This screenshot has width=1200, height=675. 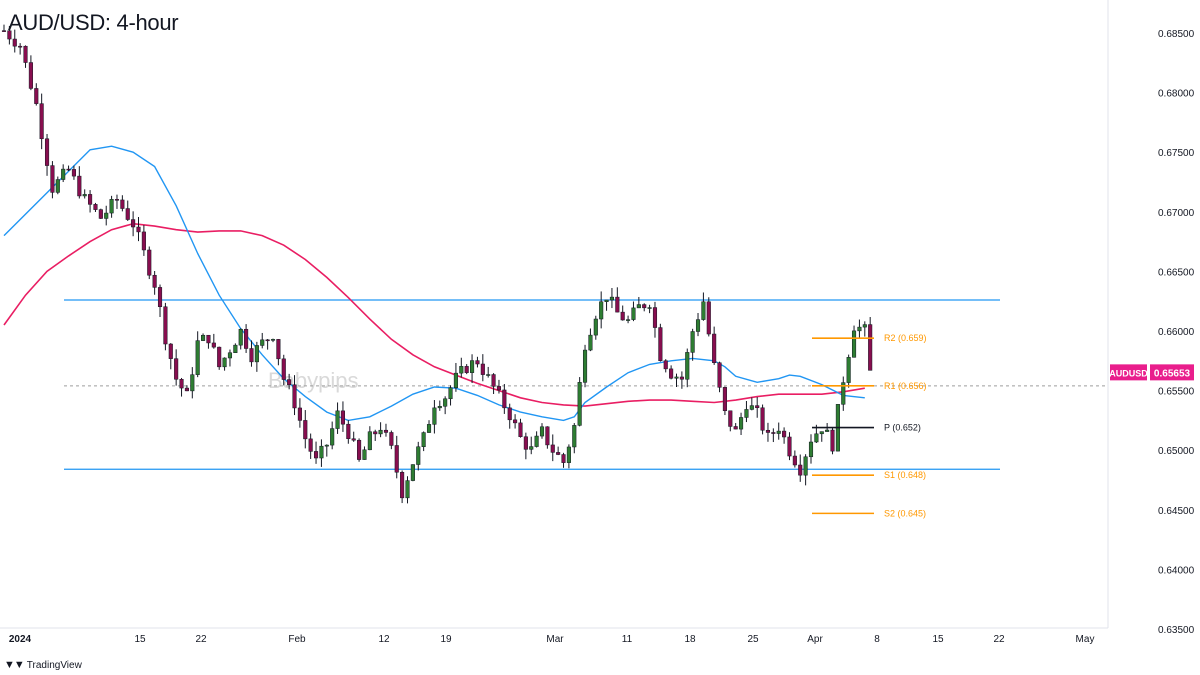 What do you see at coordinates (905, 475) in the screenshot?
I see `pivot-label: S1 (0.648)` at bounding box center [905, 475].